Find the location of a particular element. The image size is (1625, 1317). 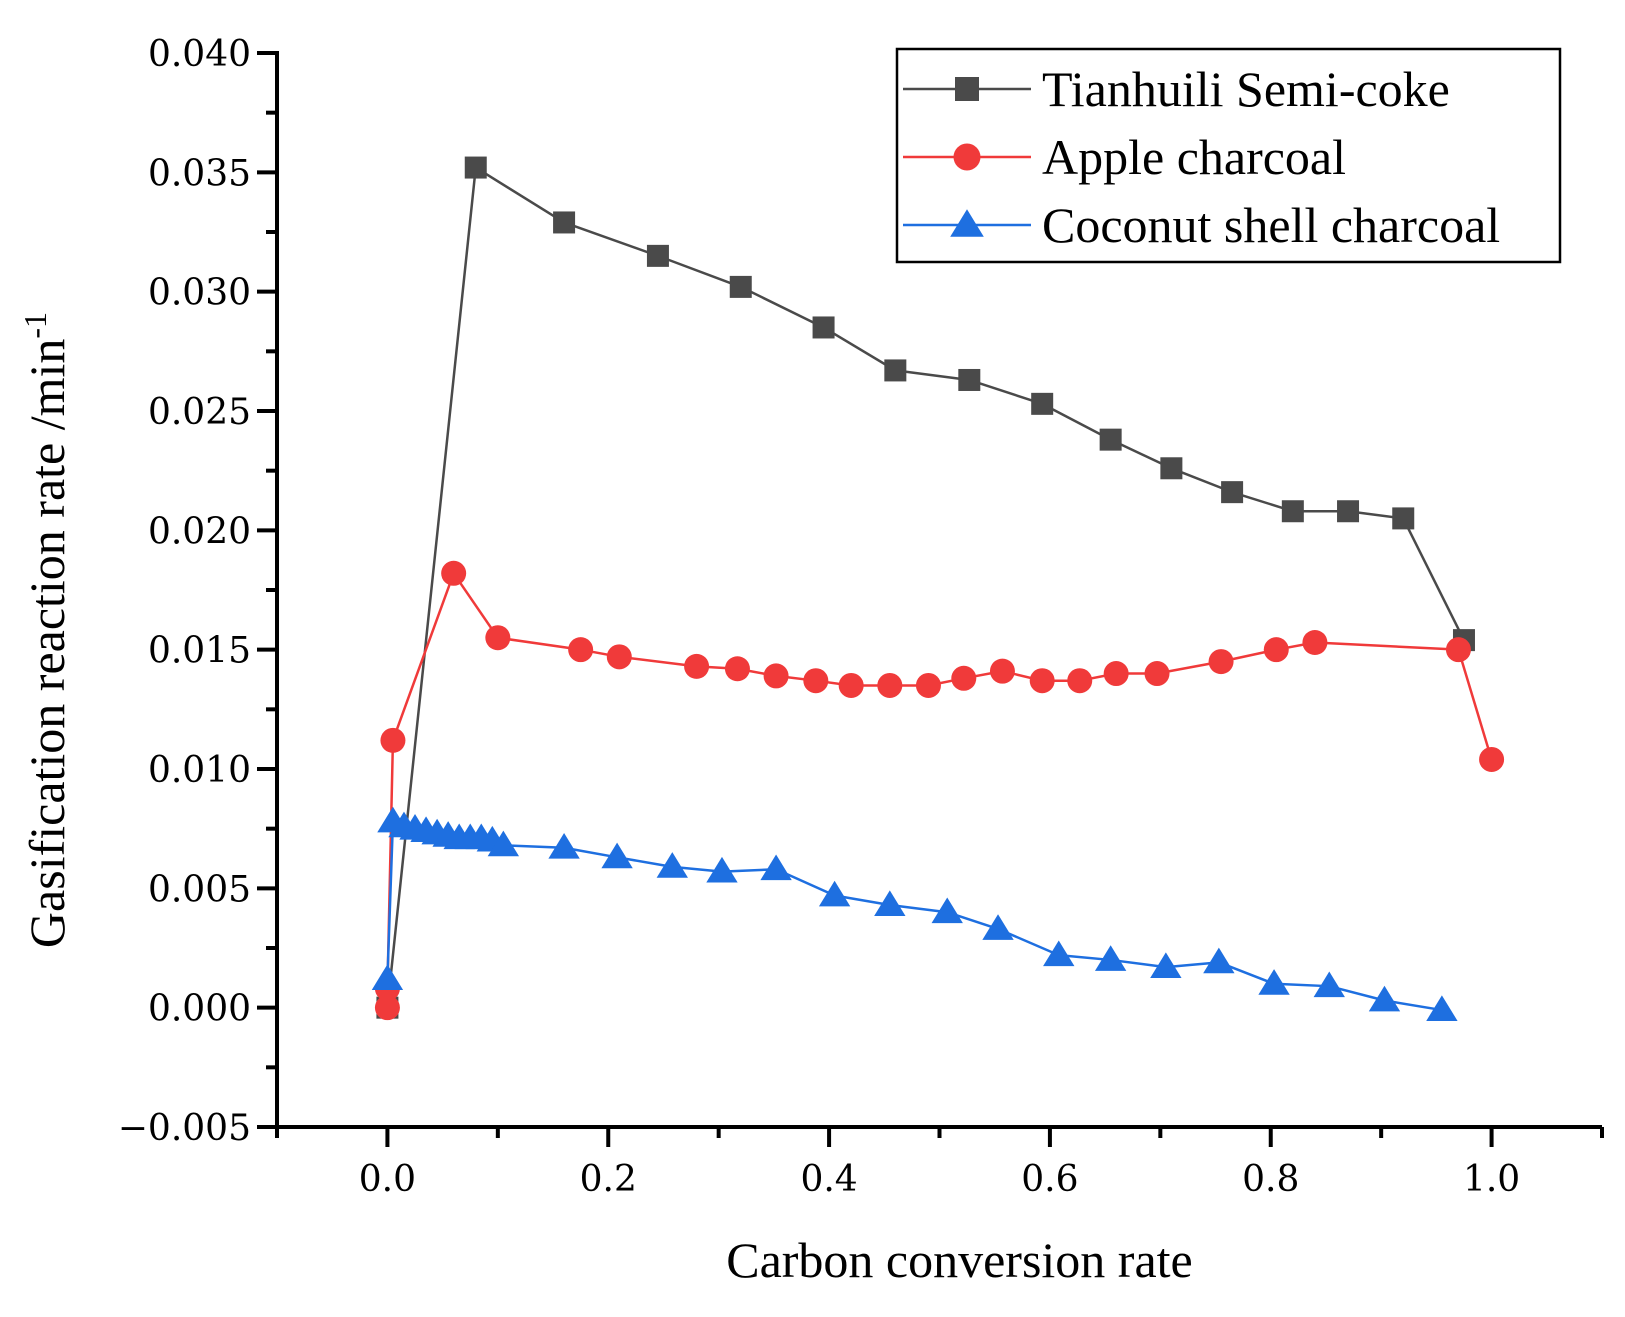

legend-item: Coconut shell charcoal is located at coordinates (1201, 225).